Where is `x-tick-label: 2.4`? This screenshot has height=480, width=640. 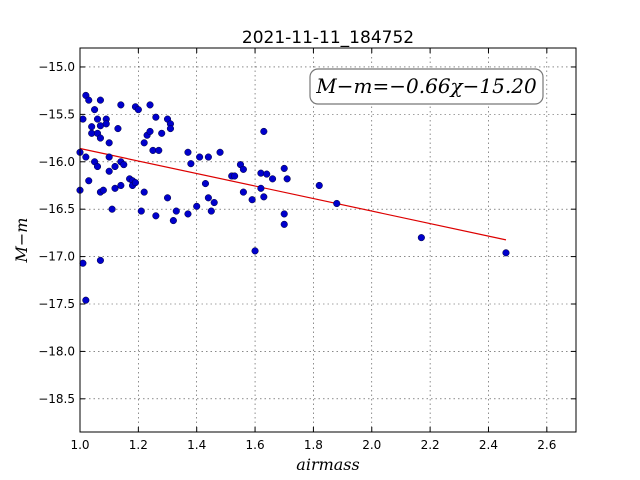
x-tick-label: 2.4 is located at coordinates (488, 445).